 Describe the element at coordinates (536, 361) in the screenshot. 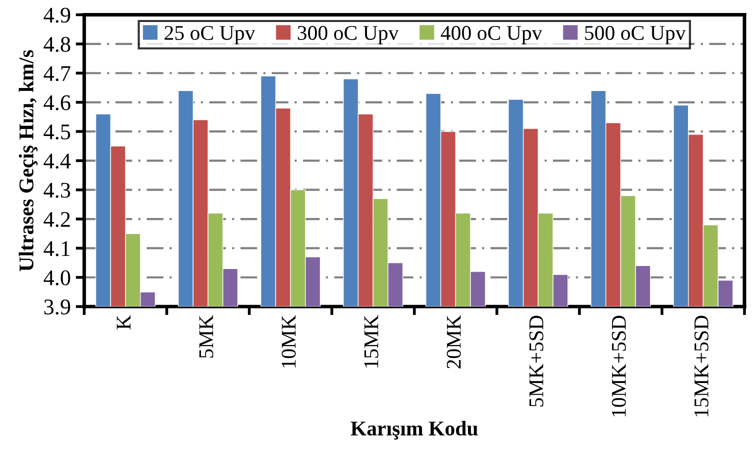

I see `x-tick-label: 5MK+5SD` at that location.